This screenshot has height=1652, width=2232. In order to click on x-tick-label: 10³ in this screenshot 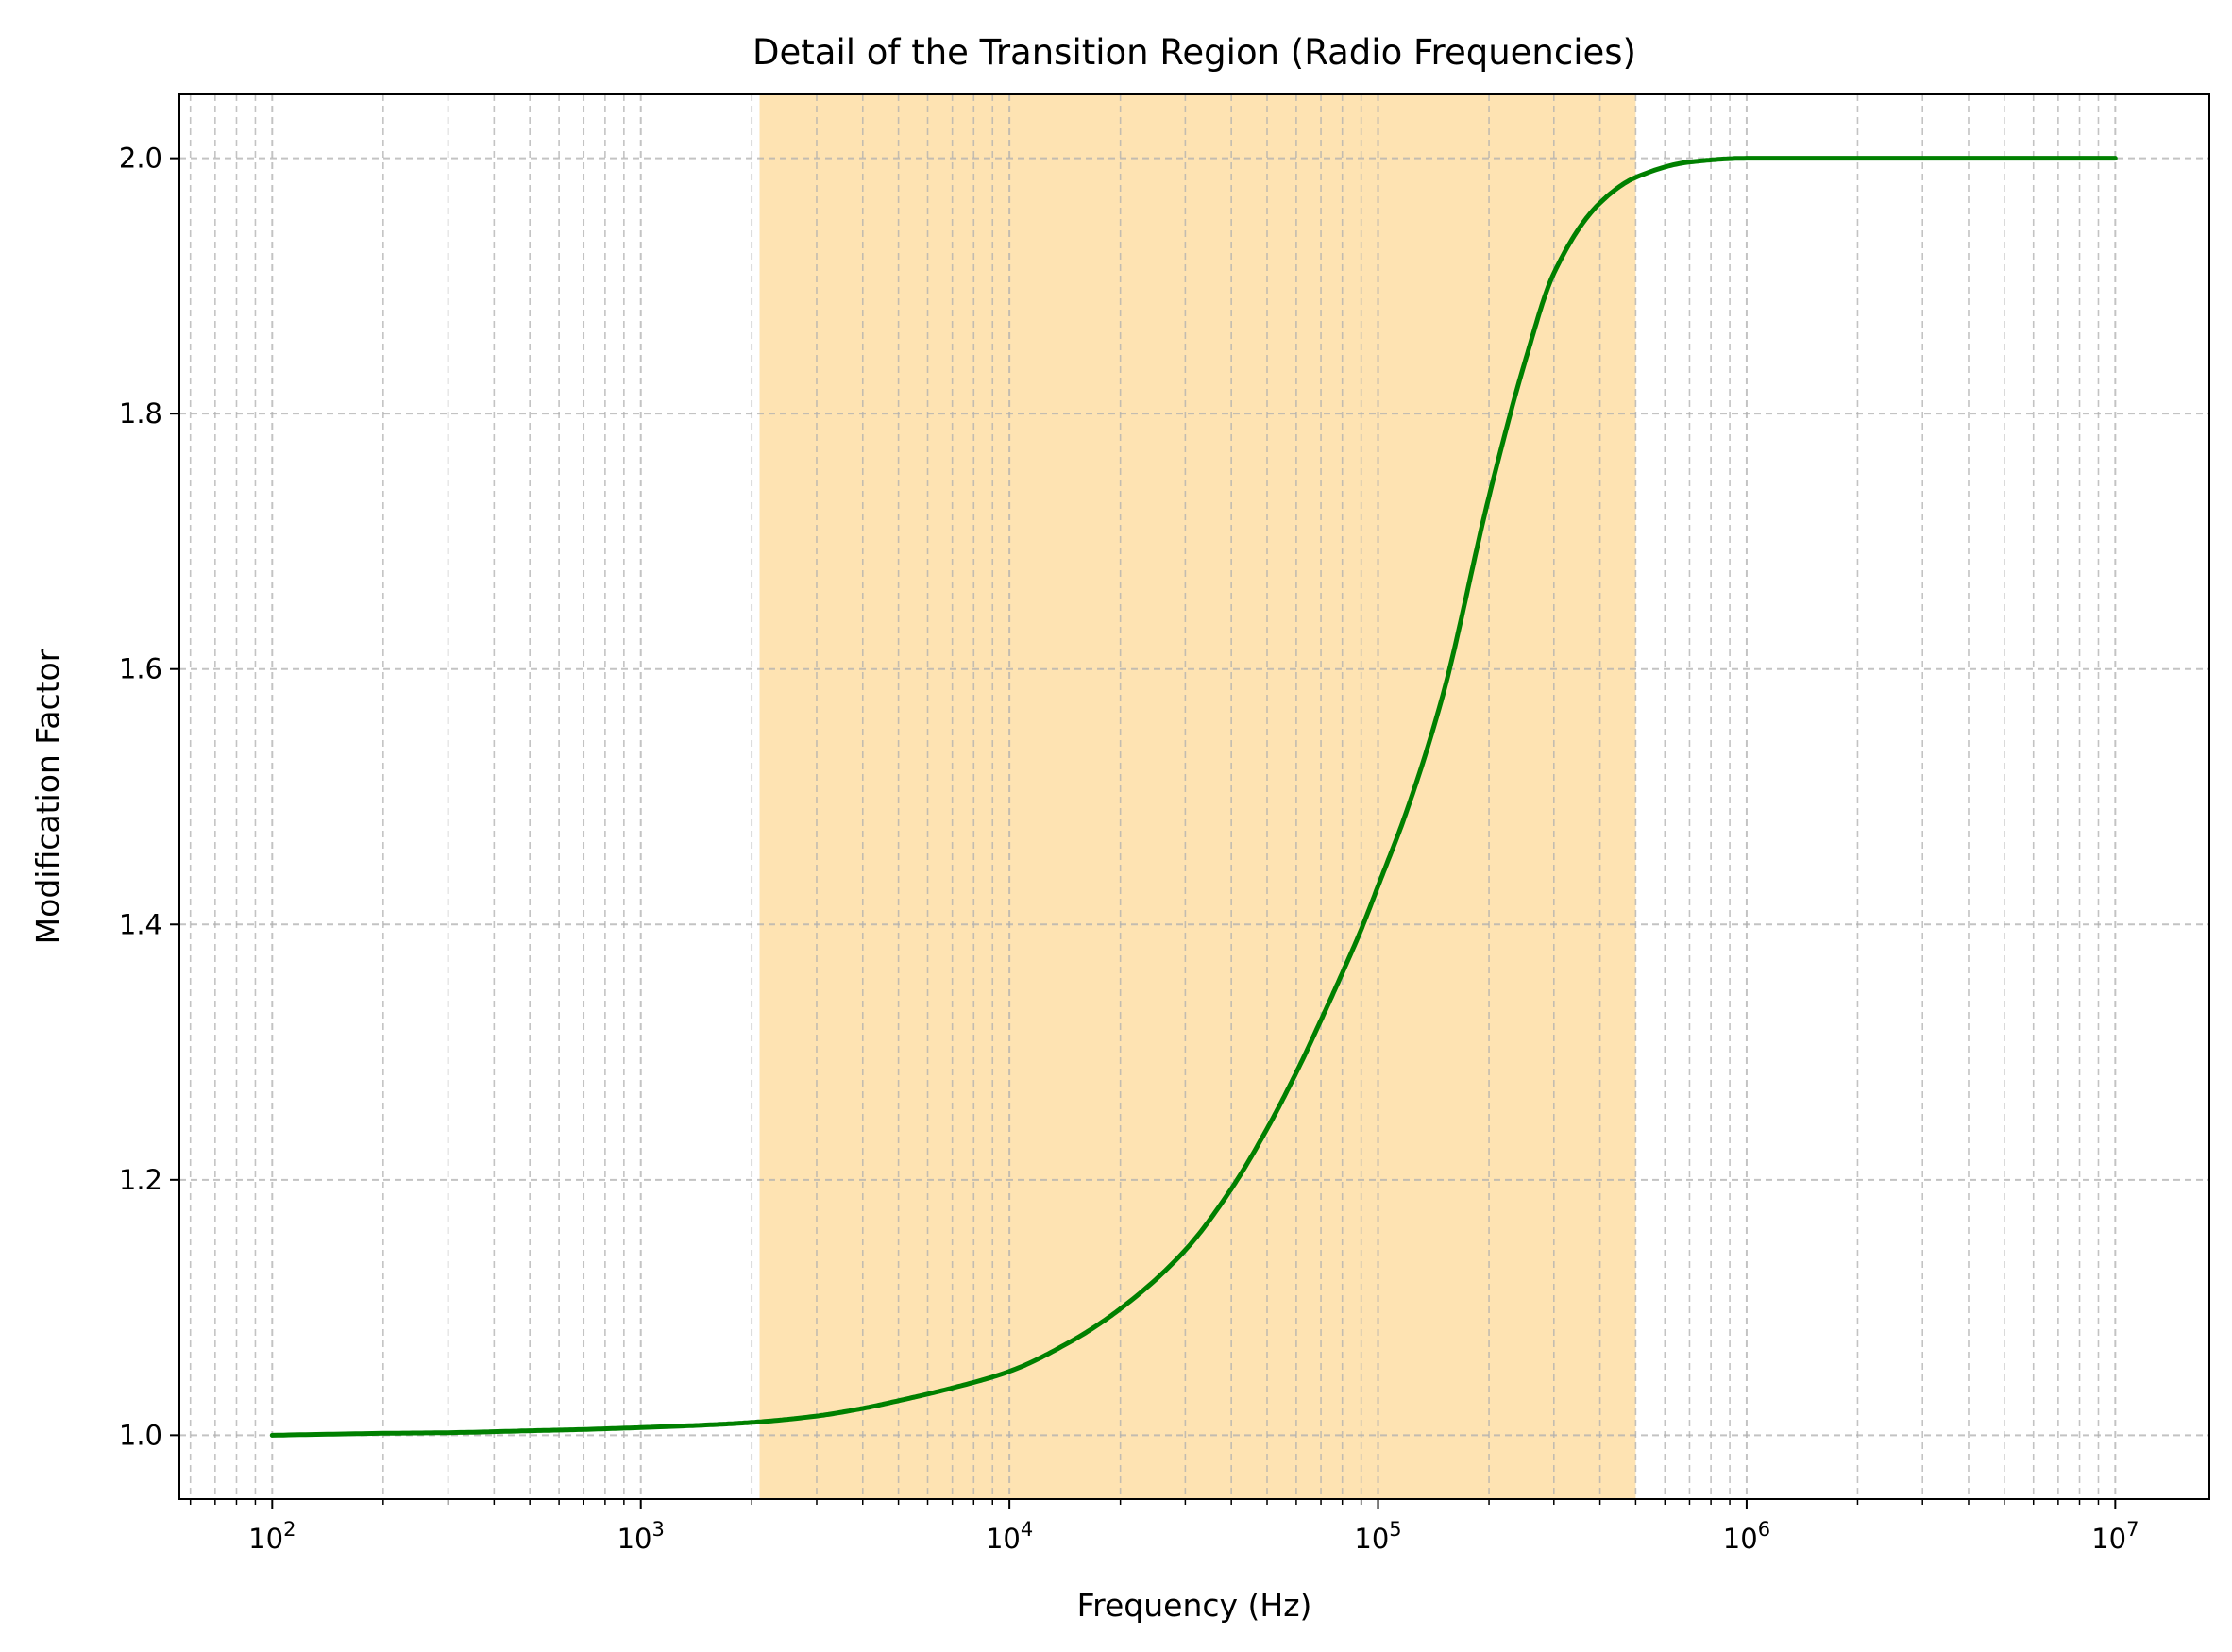, I will do `click(641, 1537)`.